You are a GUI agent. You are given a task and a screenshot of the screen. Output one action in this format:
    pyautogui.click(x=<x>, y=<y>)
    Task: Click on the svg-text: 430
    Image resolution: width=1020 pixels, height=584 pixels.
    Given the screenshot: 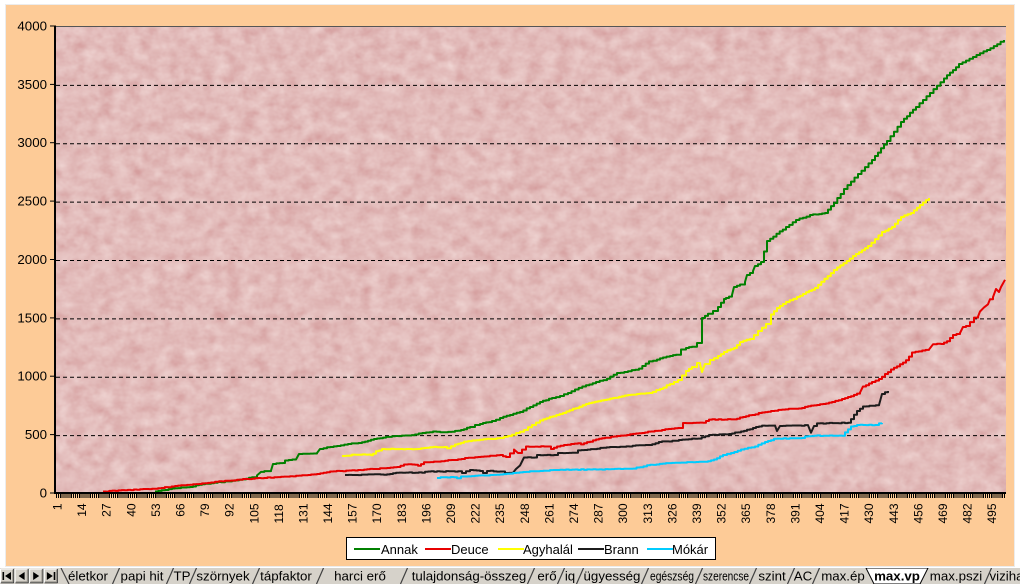 What is the action you would take?
    pyautogui.click(x=869, y=513)
    